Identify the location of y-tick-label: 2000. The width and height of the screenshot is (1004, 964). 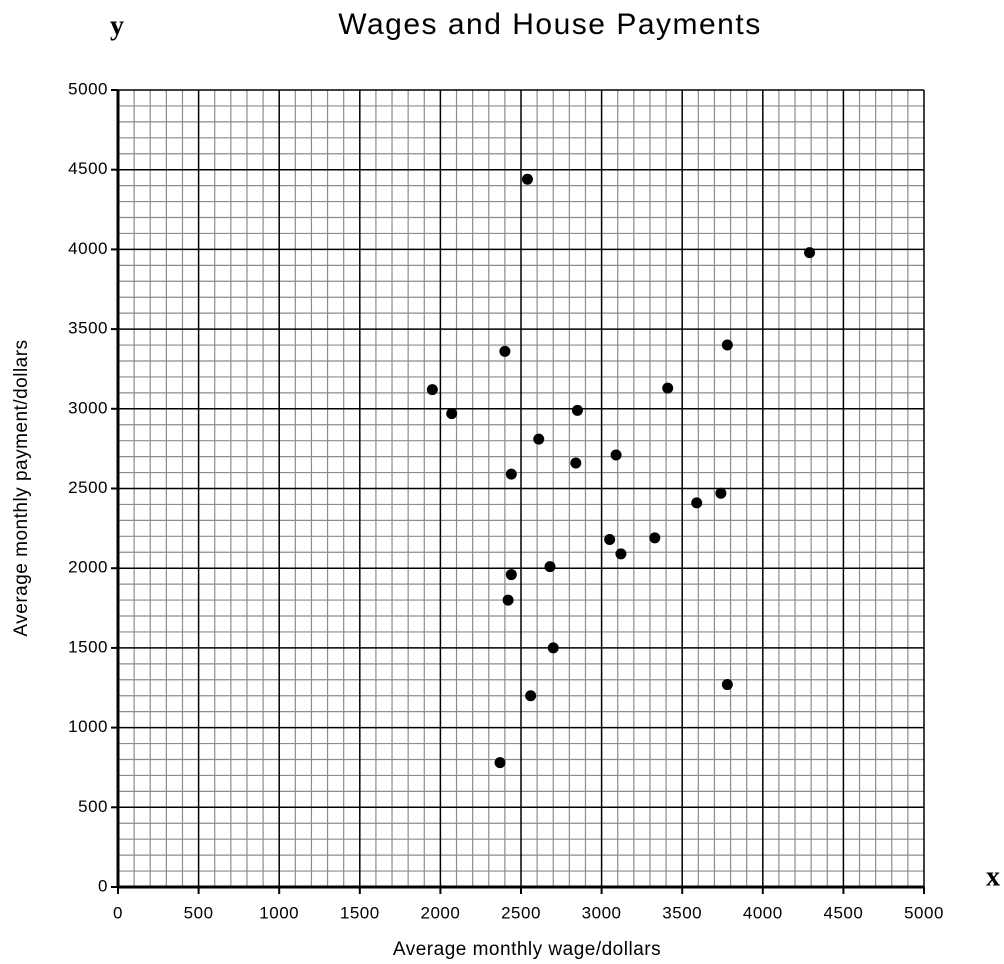
(88, 567).